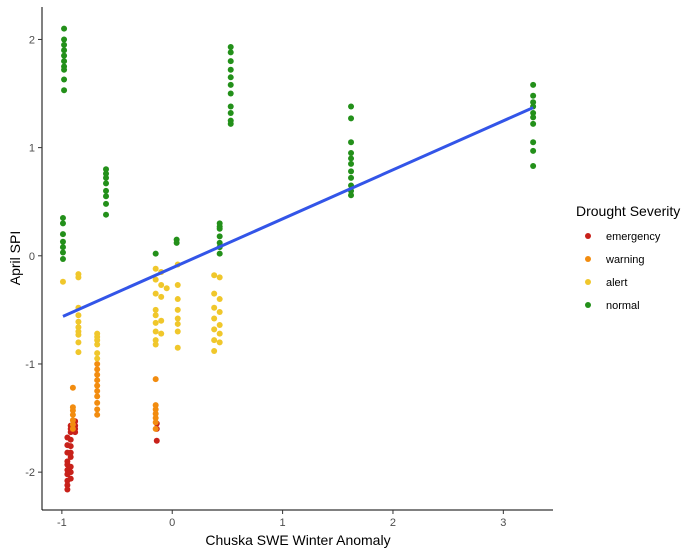 The width and height of the screenshot is (700, 554). What do you see at coordinates (393, 523) in the screenshot?
I see `x-tick-label: 2` at bounding box center [393, 523].